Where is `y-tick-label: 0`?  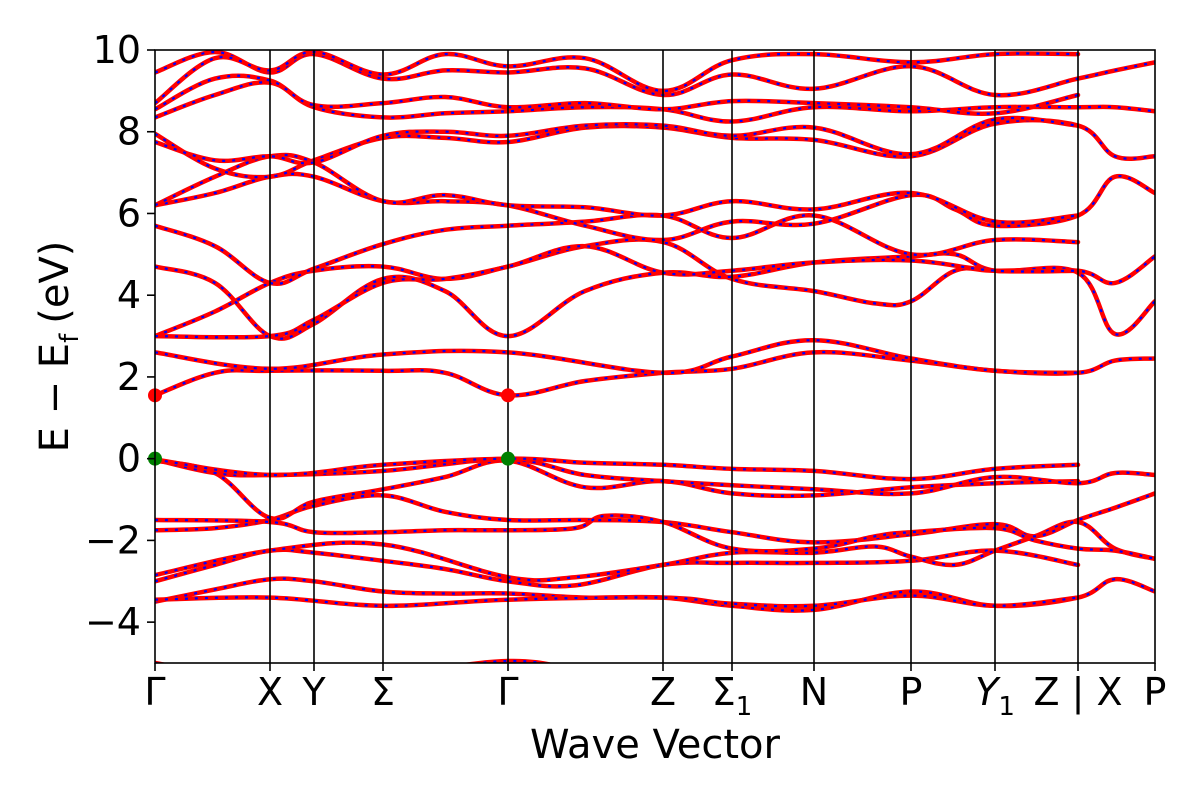
y-tick-label: 0 is located at coordinates (129, 459).